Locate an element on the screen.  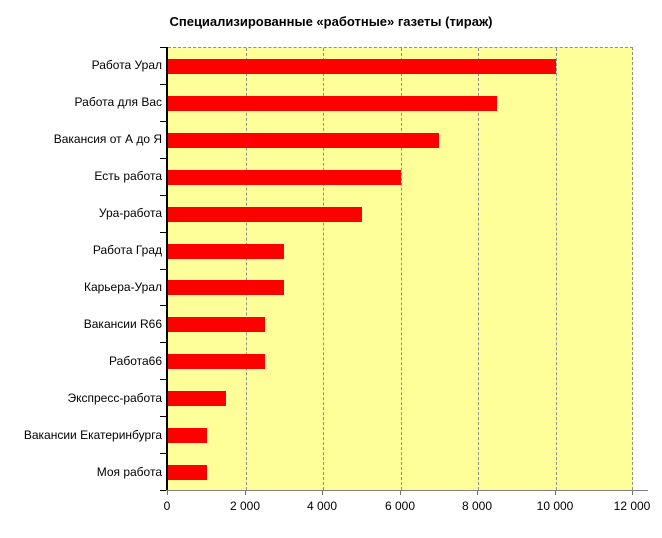
category-label: Вакансия от А до Я is located at coordinates (107, 139).